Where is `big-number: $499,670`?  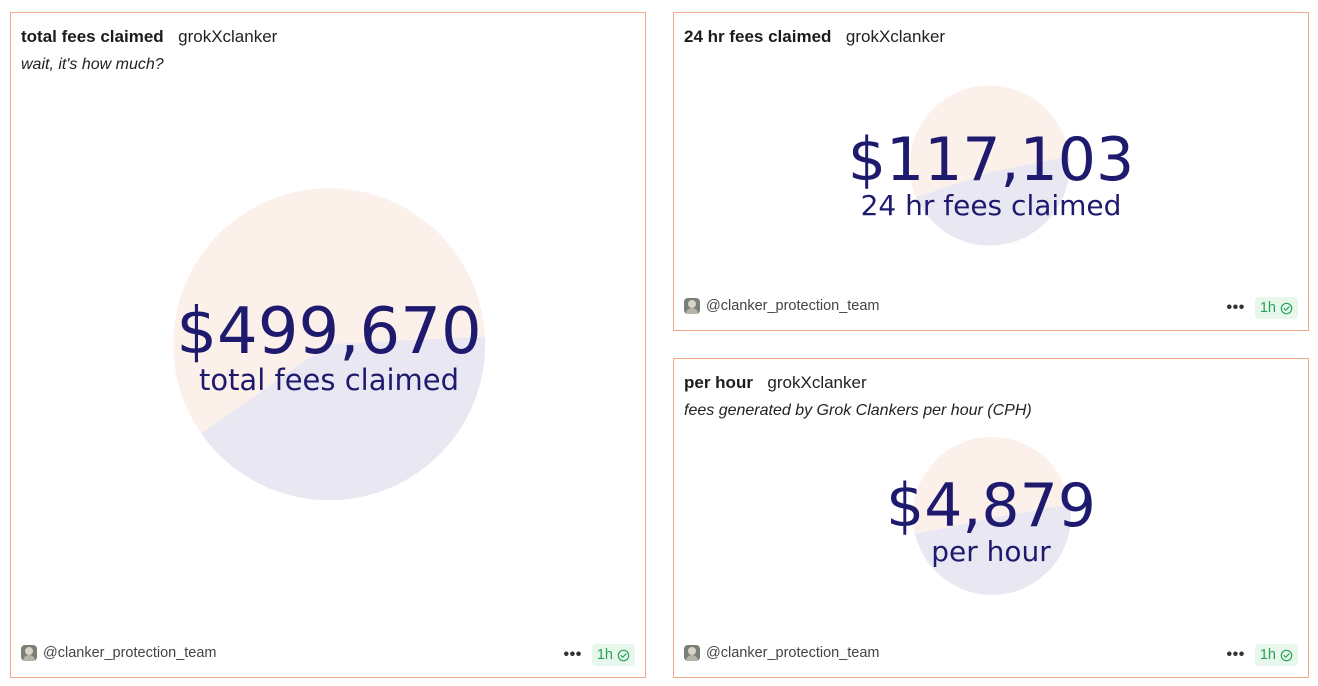 big-number: $499,670 is located at coordinates (328, 332).